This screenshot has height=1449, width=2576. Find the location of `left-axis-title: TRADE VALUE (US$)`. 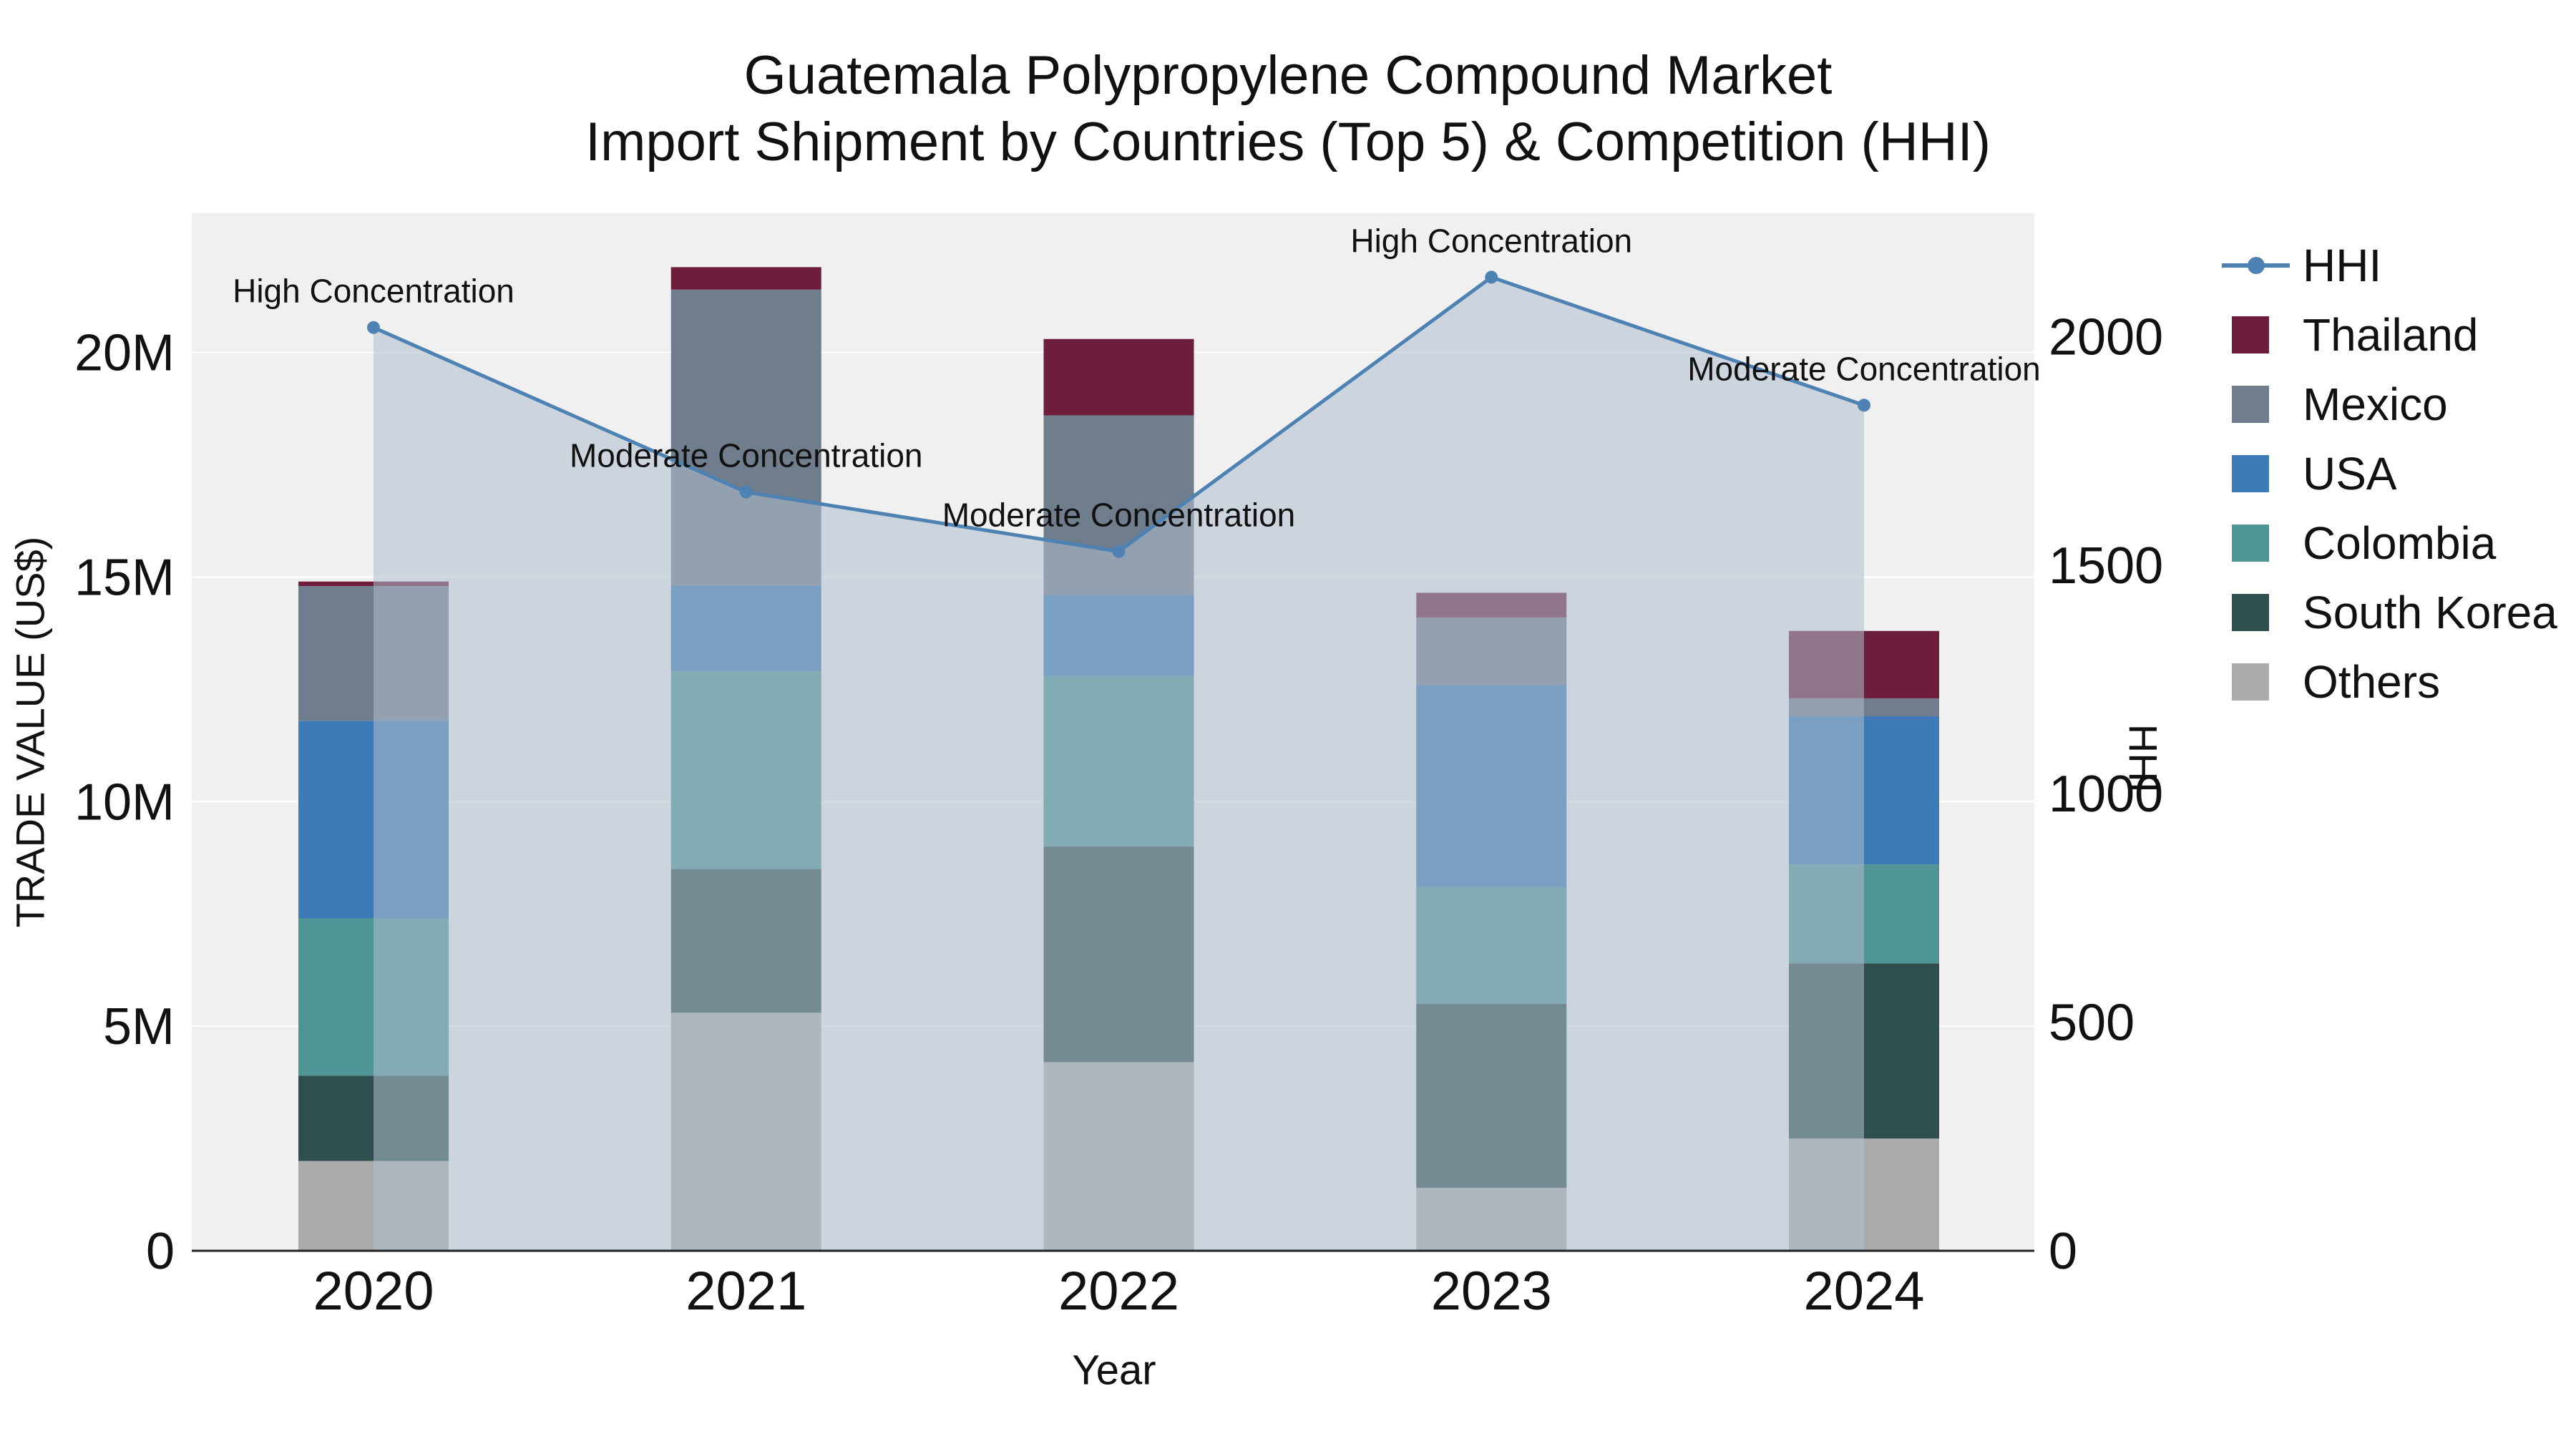

left-axis-title: TRADE VALUE (US$) is located at coordinates (30, 732).